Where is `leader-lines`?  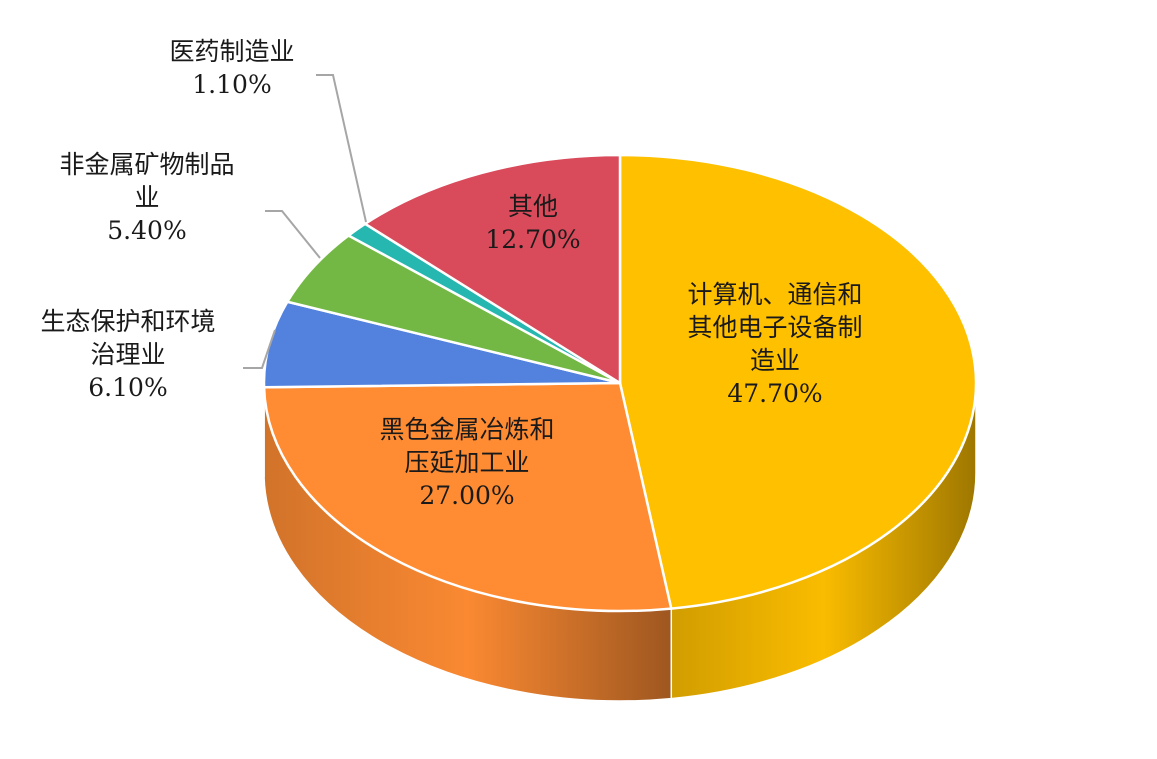
leader-lines is located at coordinates (305, 221).